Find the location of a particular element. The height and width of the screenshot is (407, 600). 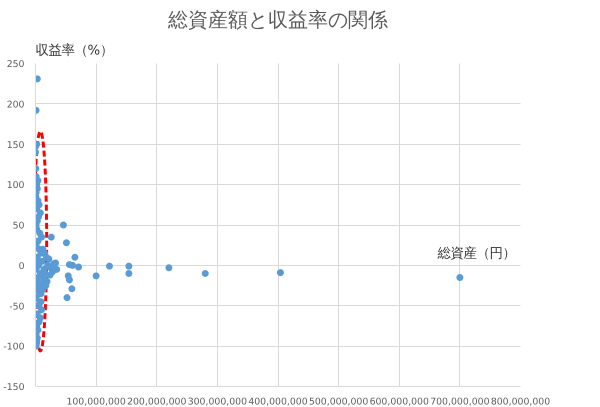

y-tick-label: 50 is located at coordinates (18, 226).